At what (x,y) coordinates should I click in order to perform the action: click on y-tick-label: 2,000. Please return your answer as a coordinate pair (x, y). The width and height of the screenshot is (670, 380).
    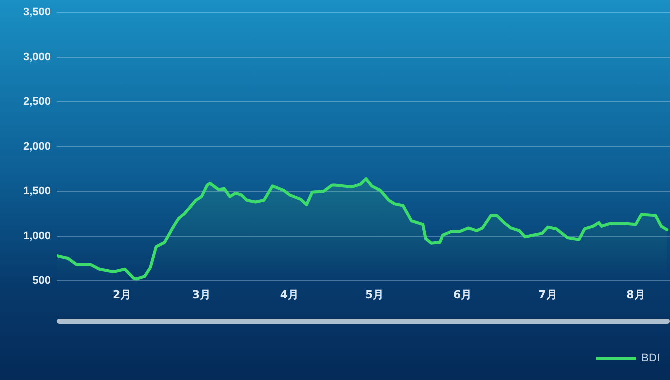
    Looking at the image, I should click on (37, 146).